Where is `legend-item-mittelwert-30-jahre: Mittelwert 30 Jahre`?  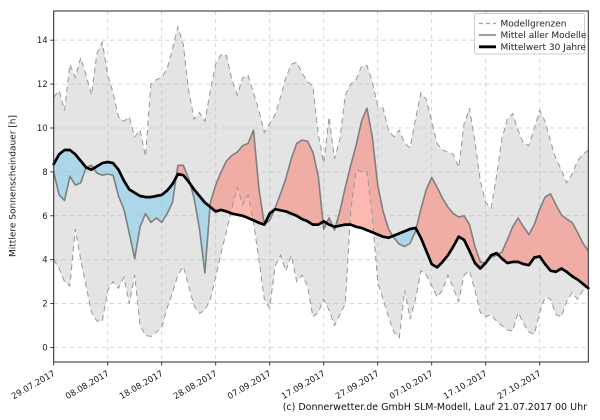 legend-item-mittelwert-30-jahre: Mittelwert 30 Jahre is located at coordinates (533, 48).